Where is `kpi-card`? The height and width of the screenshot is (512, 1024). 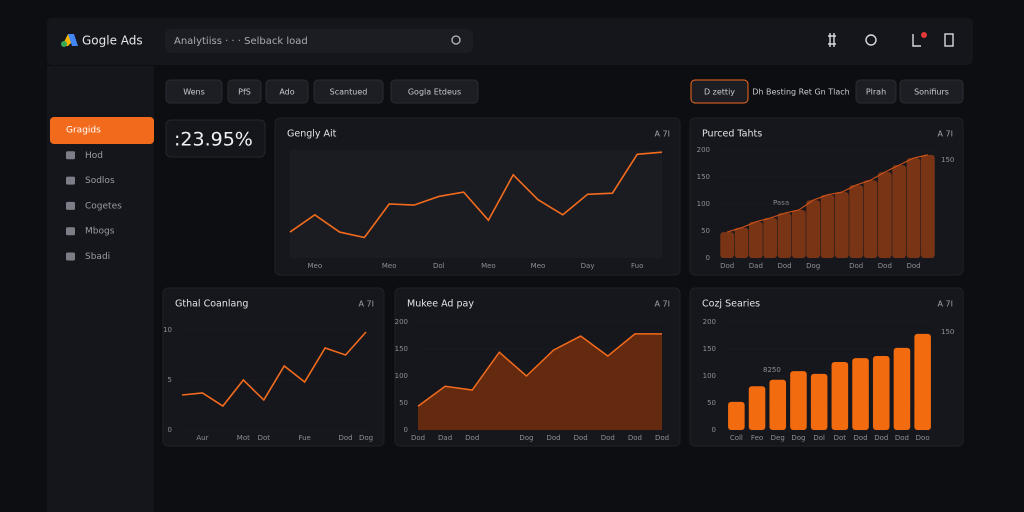 kpi-card is located at coordinates (215, 138).